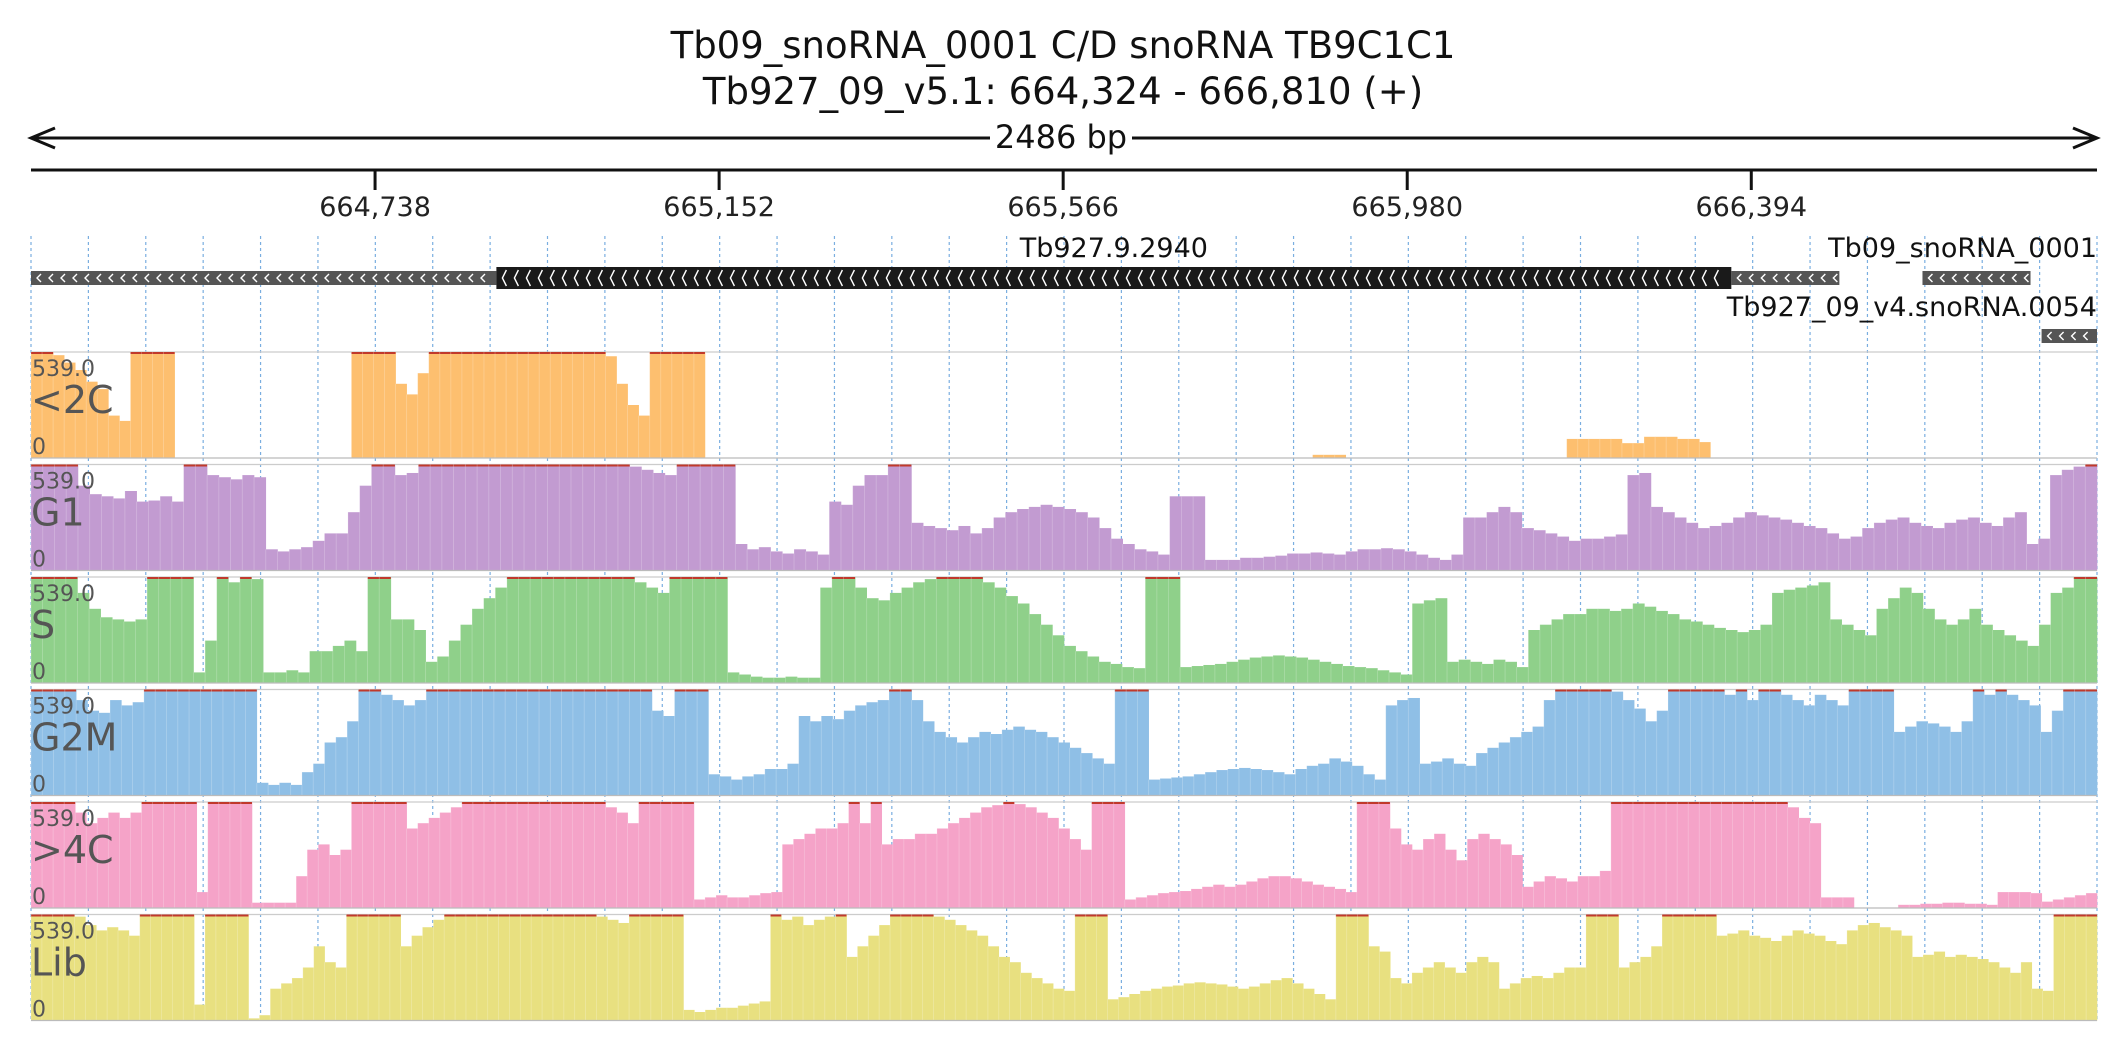 The image size is (2126, 1058). Describe the element at coordinates (2086, 138) in the screenshot. I see `span-arrow-right-head` at that location.